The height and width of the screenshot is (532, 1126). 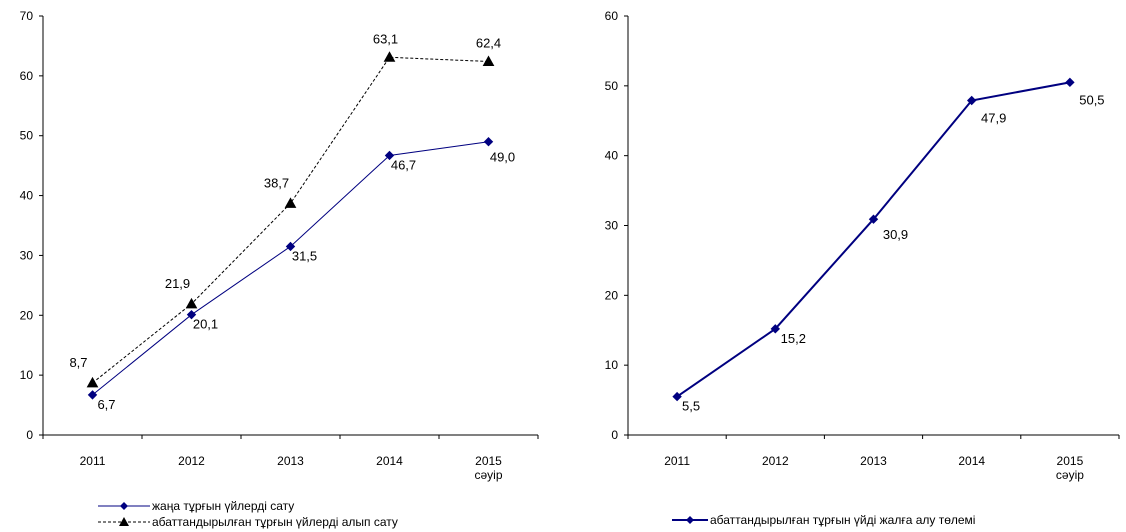 What do you see at coordinates (895, 234) in the screenshot?
I see `data-label: 30,9` at bounding box center [895, 234].